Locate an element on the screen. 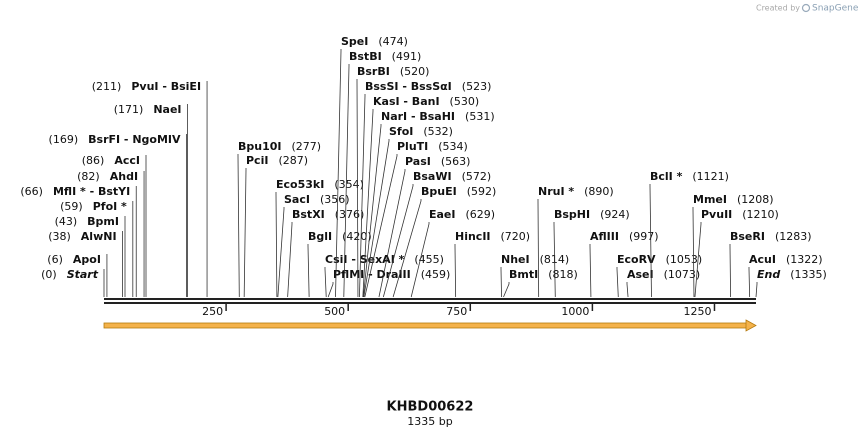 The image size is (860, 438). site-name: ApoI is located at coordinates (87, 259).